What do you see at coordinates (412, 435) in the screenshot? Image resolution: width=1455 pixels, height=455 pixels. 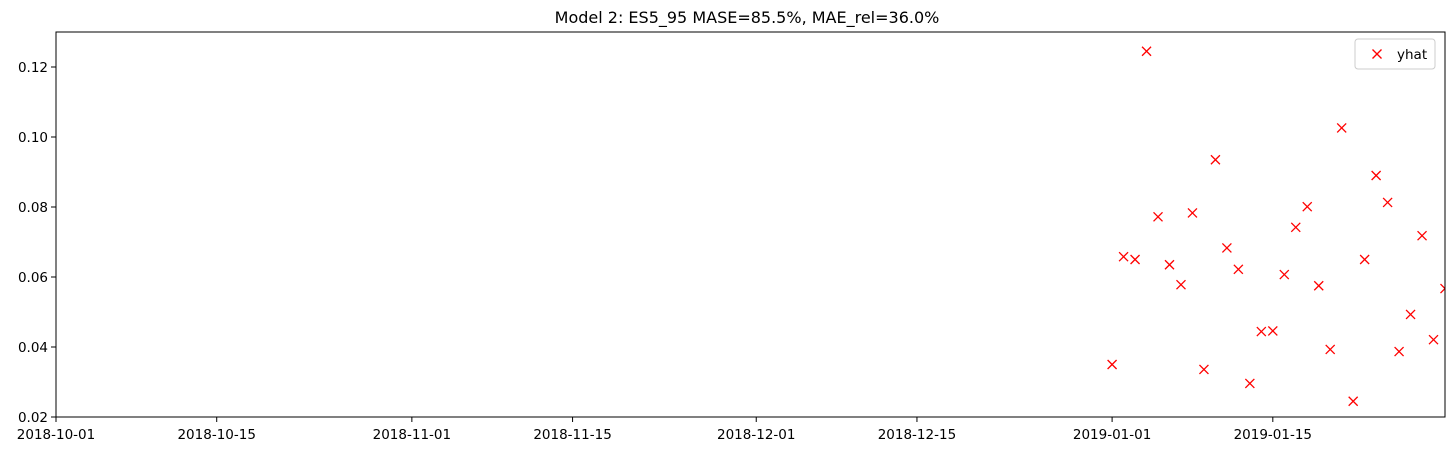 I see `x-tick-label: 2018-11-01` at bounding box center [412, 435].